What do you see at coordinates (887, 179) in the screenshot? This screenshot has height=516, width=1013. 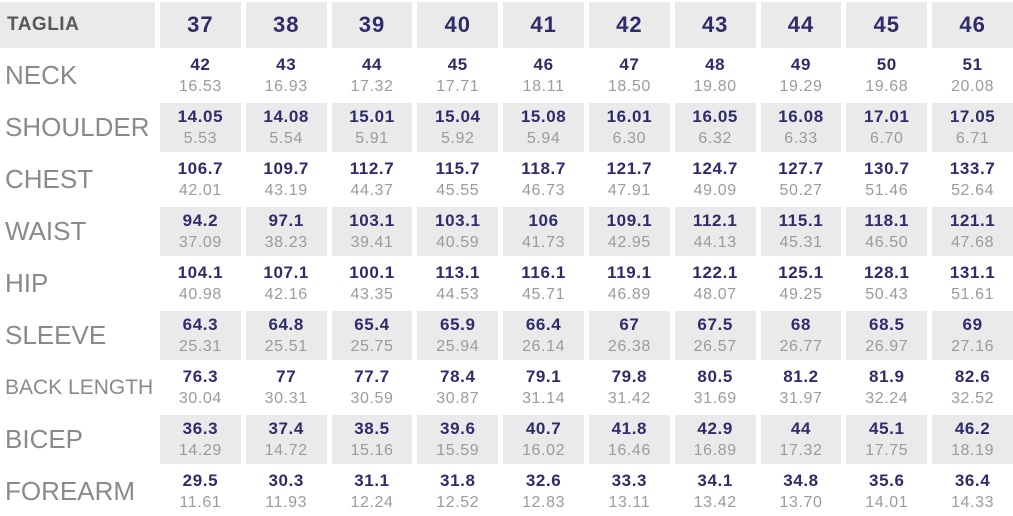 I see `measurement-cell: 130.7 51.46` at bounding box center [887, 179].